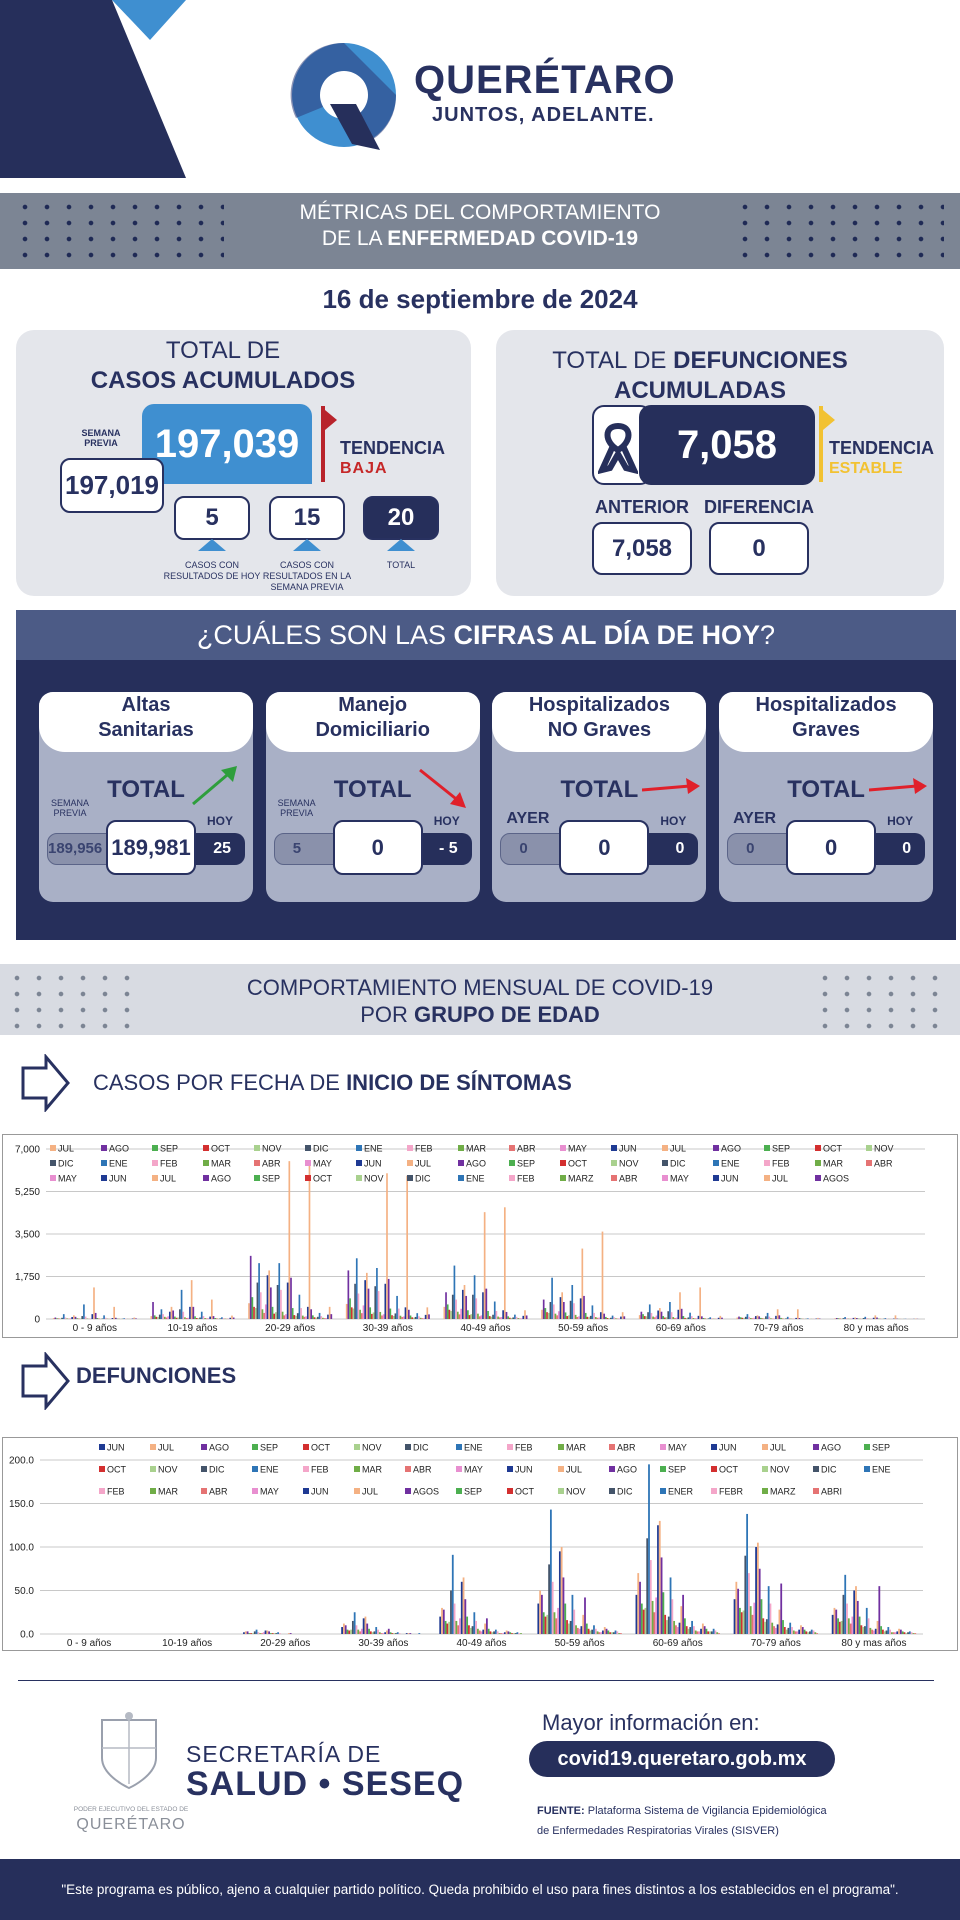  What do you see at coordinates (580, 1643) in the screenshot?
I see `x-tick-label: 50-59 años` at bounding box center [580, 1643].